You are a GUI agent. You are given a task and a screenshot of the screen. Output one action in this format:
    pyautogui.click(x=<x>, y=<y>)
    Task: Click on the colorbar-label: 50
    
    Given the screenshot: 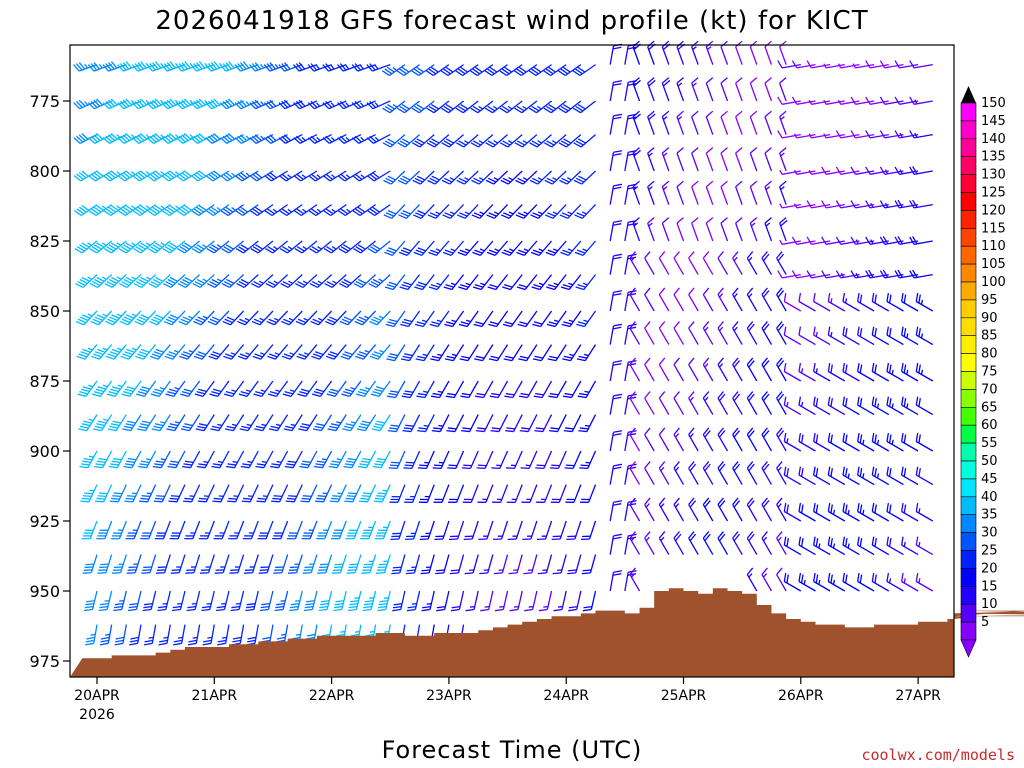 What is the action you would take?
    pyautogui.click(x=989, y=461)
    